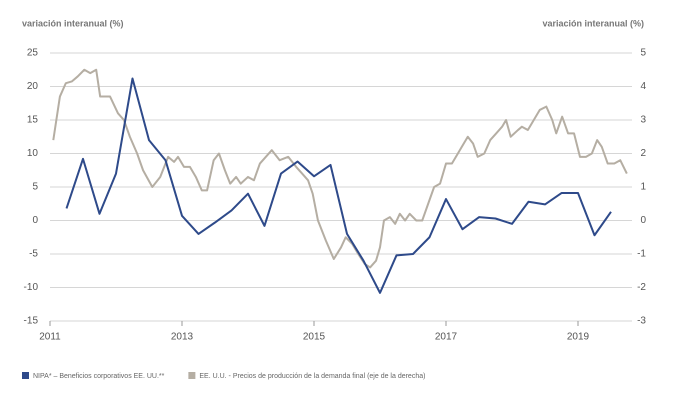 The height and width of the screenshot is (411, 700). I want to click on x-tick-label: 2011, so click(50, 337).